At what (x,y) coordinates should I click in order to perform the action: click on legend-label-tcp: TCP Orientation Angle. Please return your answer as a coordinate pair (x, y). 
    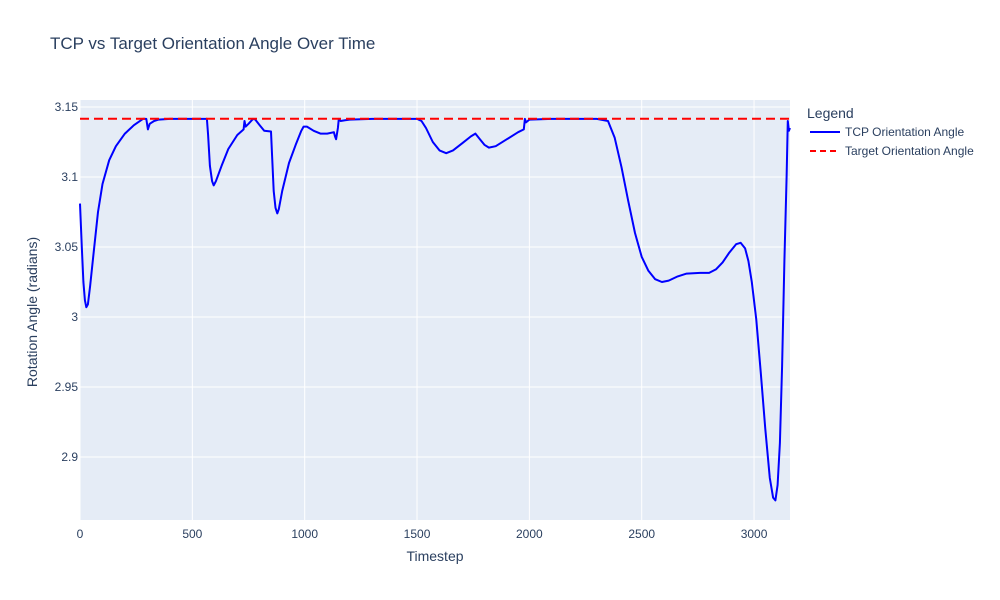
    Looking at the image, I should click on (905, 132).